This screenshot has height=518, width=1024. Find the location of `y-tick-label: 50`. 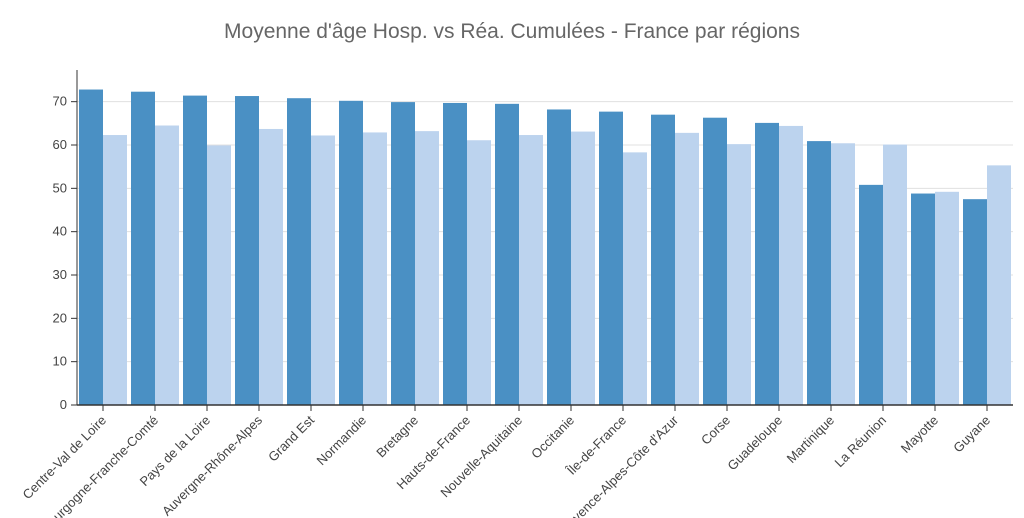

y-tick-label: 50 is located at coordinates (60, 187).